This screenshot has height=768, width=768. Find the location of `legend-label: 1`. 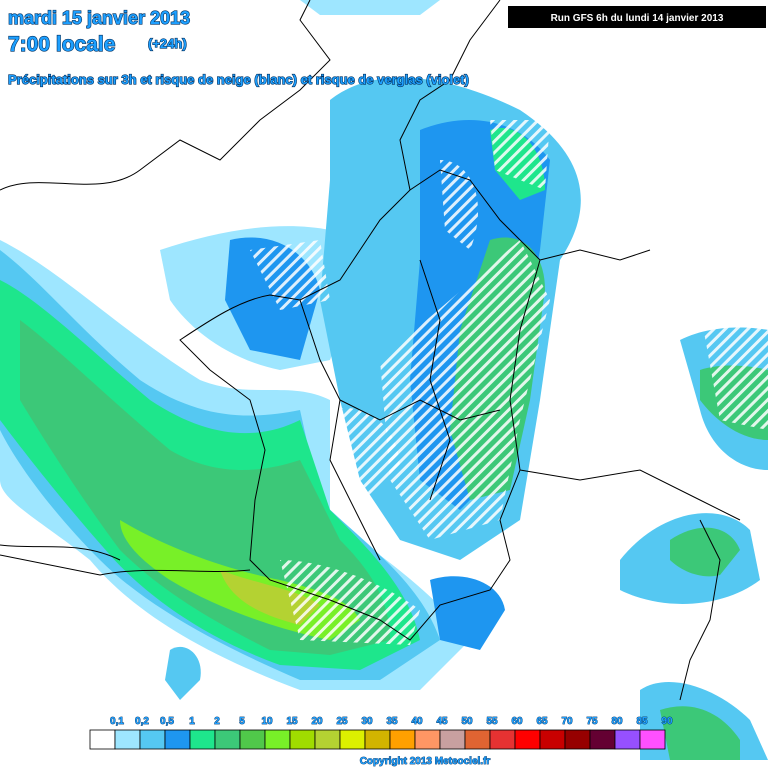

legend-label: 1 is located at coordinates (192, 721).